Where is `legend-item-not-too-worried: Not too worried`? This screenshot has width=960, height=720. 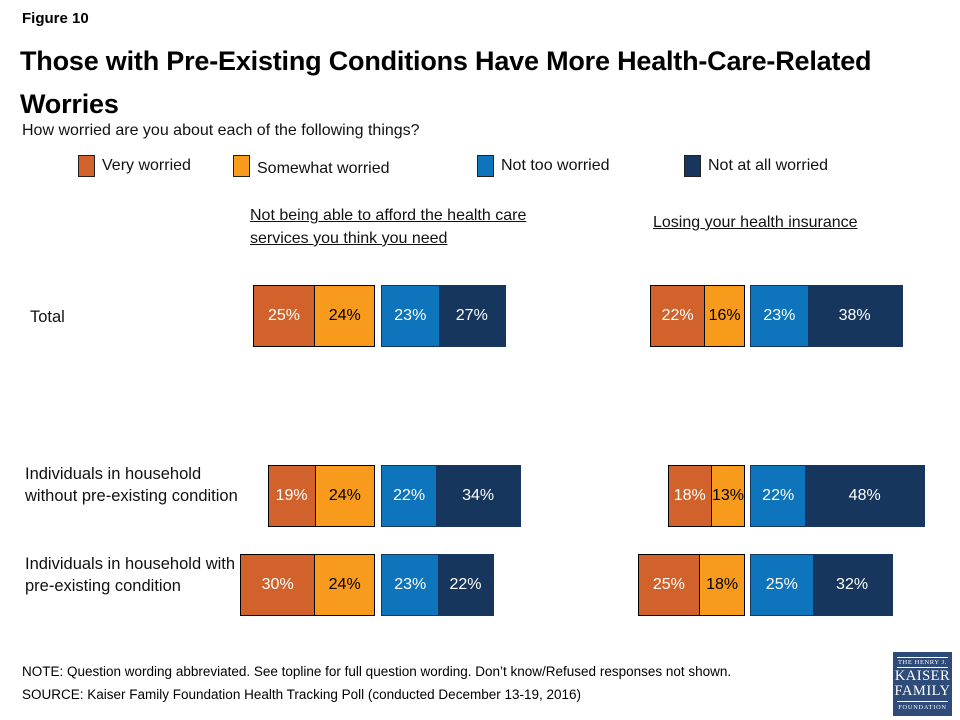 legend-item-not-too-worried: Not too worried is located at coordinates (543, 166).